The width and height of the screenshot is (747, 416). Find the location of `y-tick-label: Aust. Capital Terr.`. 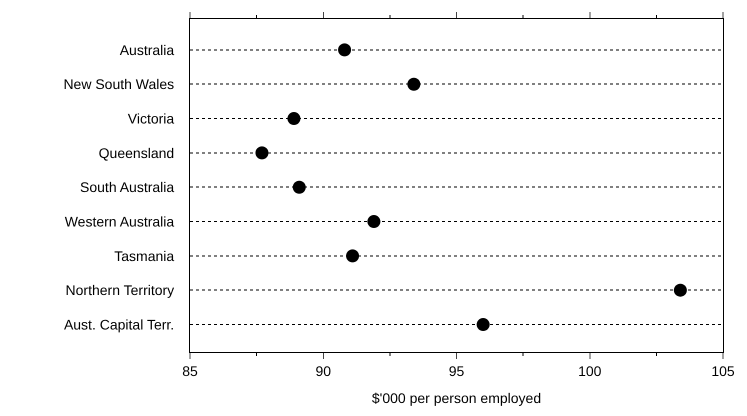

y-tick-label: Aust. Capital Terr. is located at coordinates (119, 324).